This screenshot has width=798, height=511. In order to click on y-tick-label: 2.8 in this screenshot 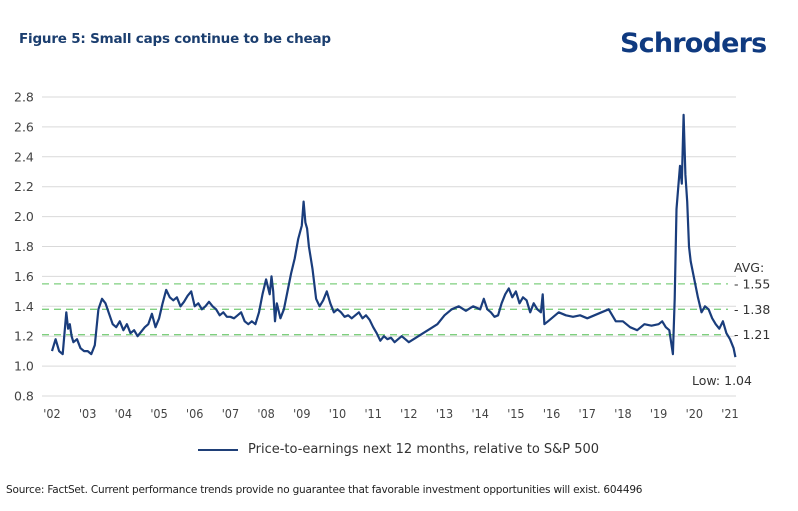, I will do `click(24, 97)`.